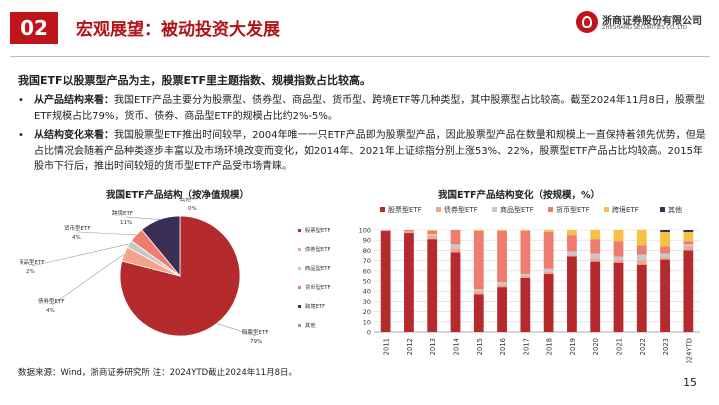 The image size is (719, 405). I want to click on bar-category-label-11: 2022, so click(643, 346).